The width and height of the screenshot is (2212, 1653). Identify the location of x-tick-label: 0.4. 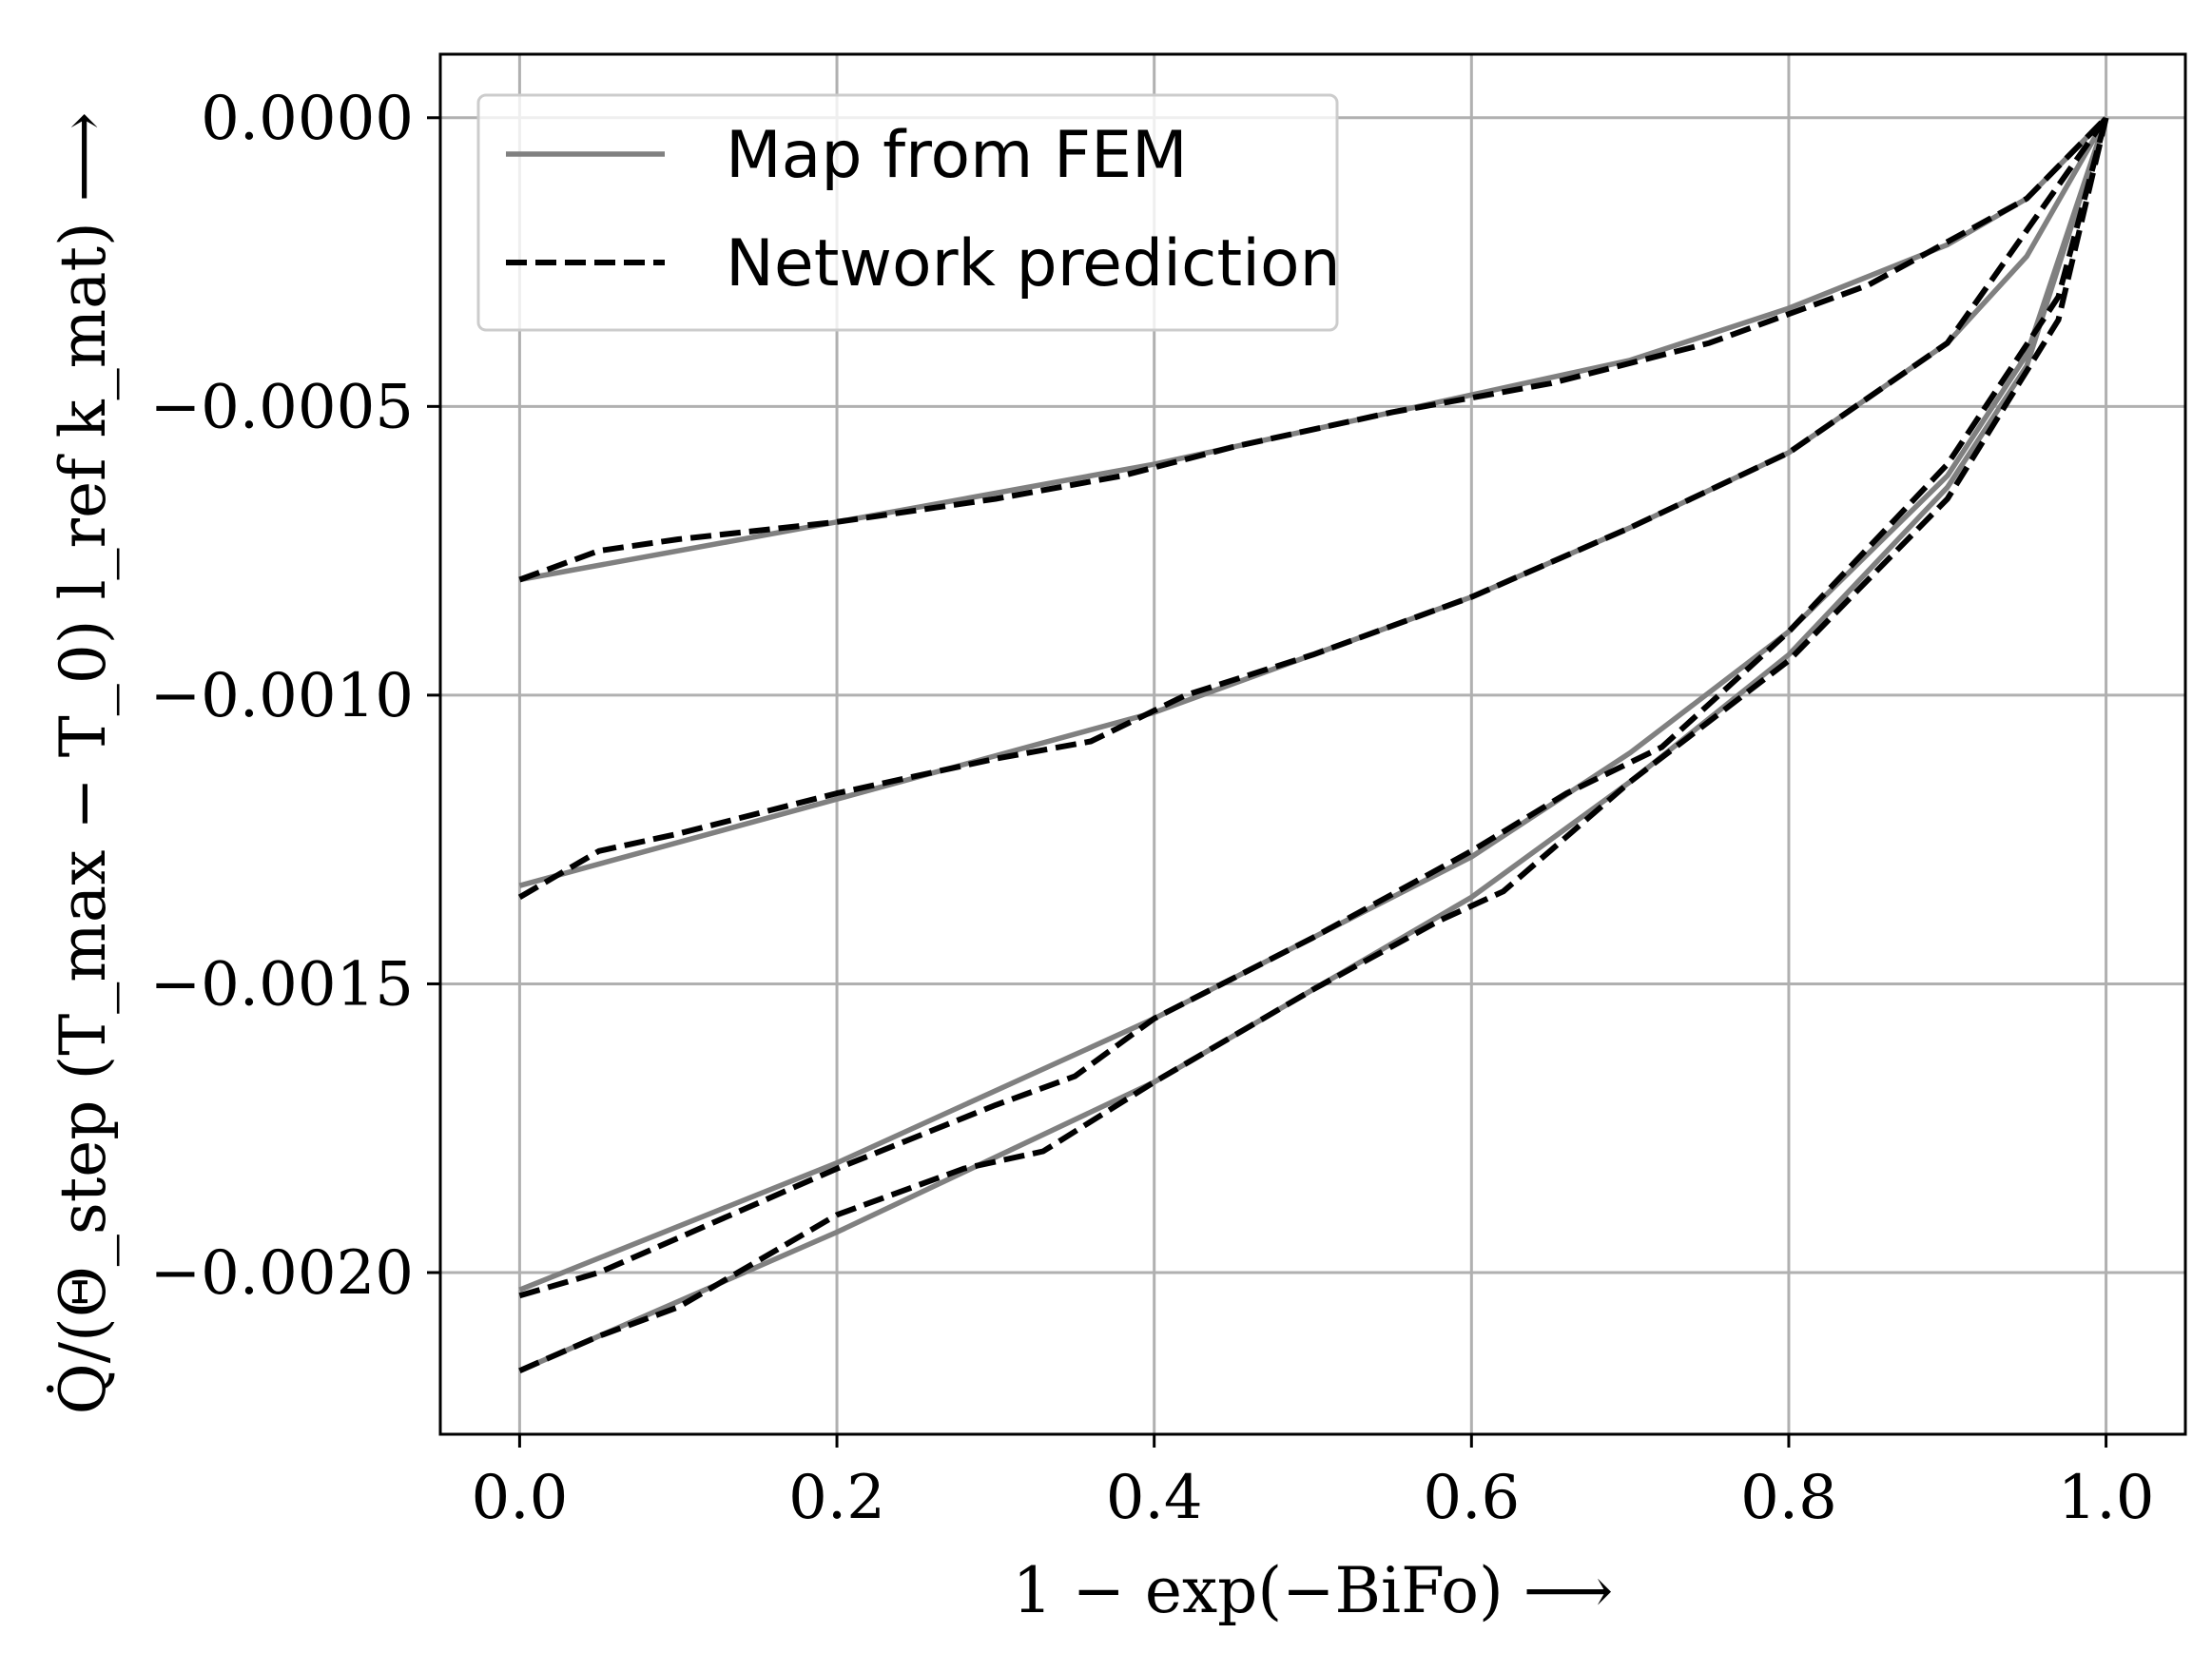
(1154, 1498).